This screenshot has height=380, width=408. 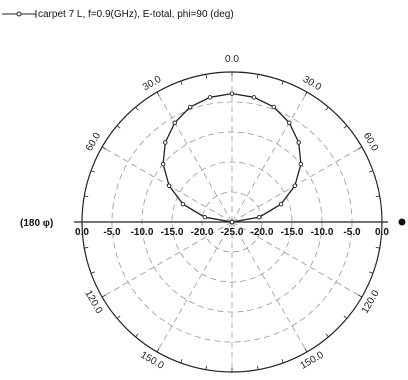 What do you see at coordinates (19, 14) in the screenshot?
I see `legend-marker-icon` at bounding box center [19, 14].